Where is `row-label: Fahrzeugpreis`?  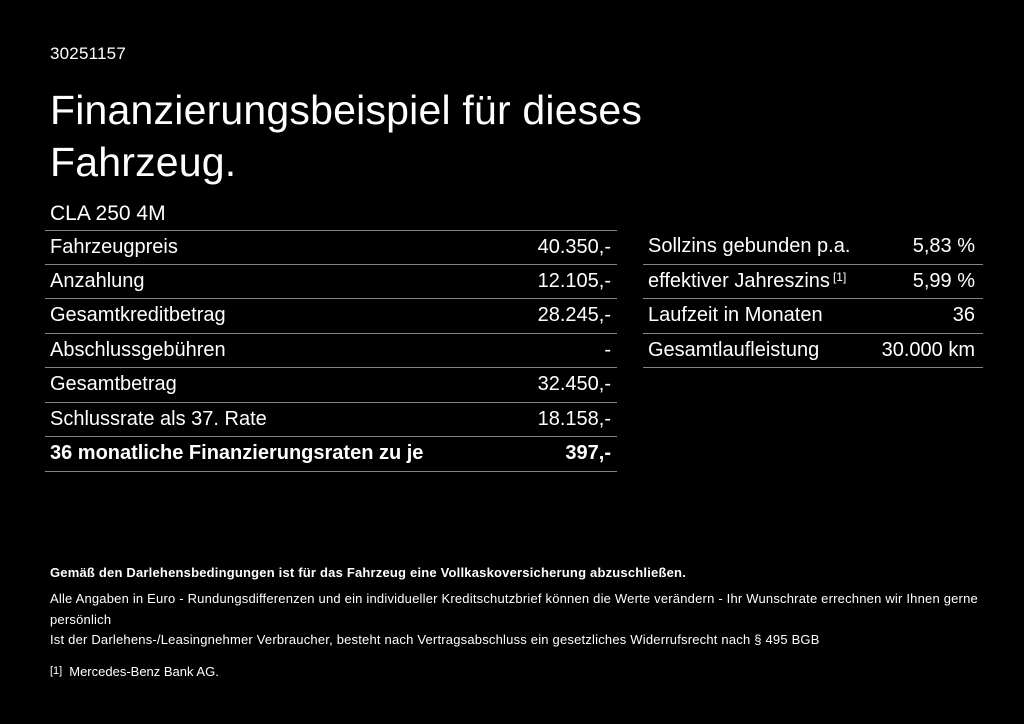 row-label: Fahrzeugpreis is located at coordinates (114, 246).